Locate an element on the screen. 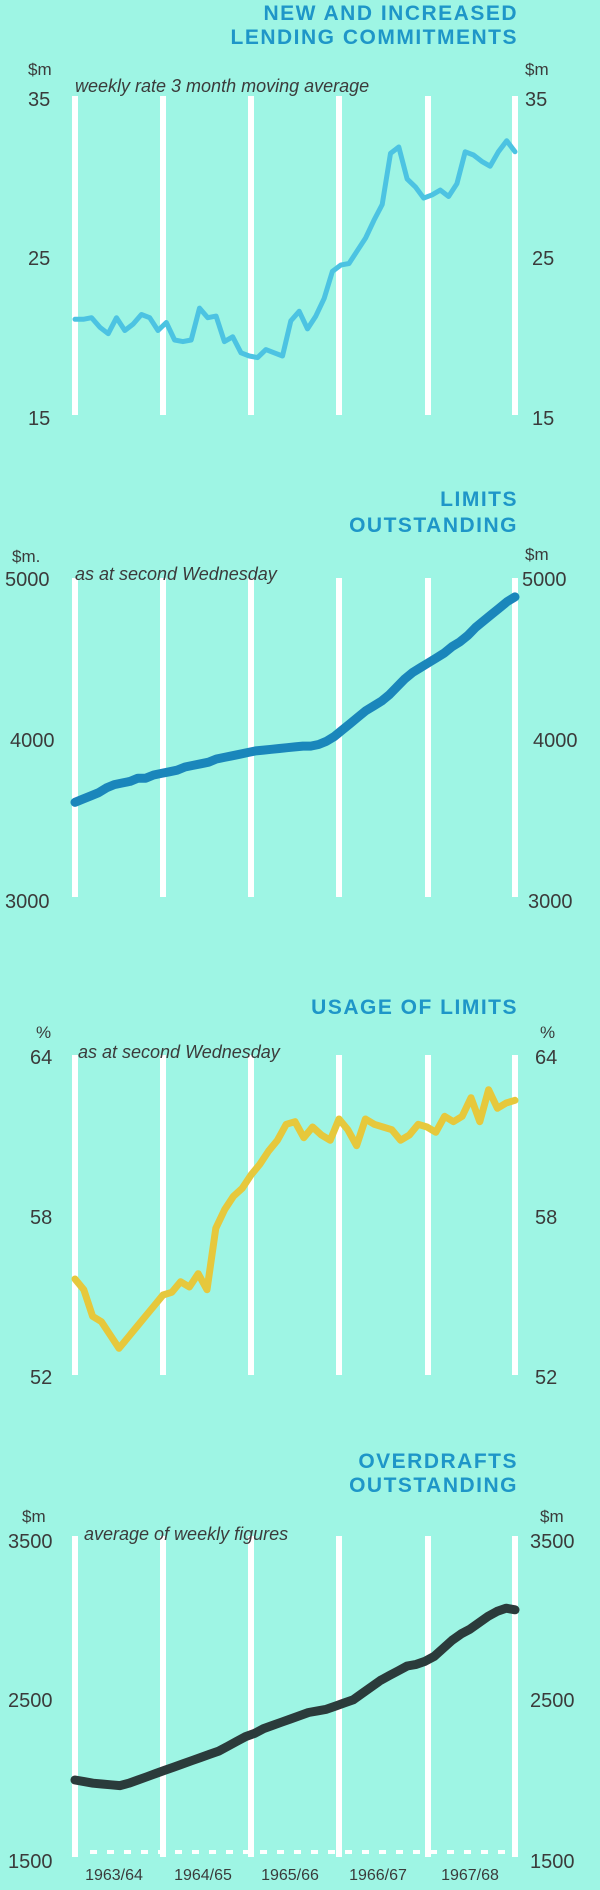 The height and width of the screenshot is (1890, 600). panel-4-ytick-left-mid: 2500 is located at coordinates (30, 1701).